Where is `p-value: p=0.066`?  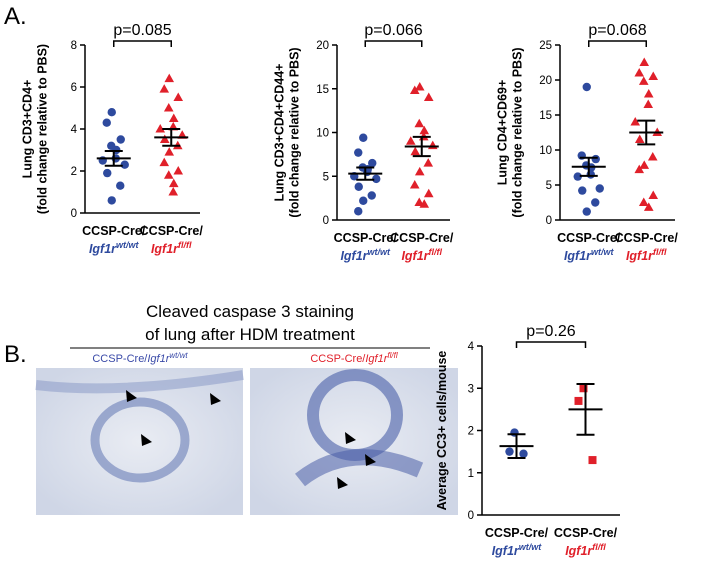
p-value: p=0.066 is located at coordinates (393, 30).